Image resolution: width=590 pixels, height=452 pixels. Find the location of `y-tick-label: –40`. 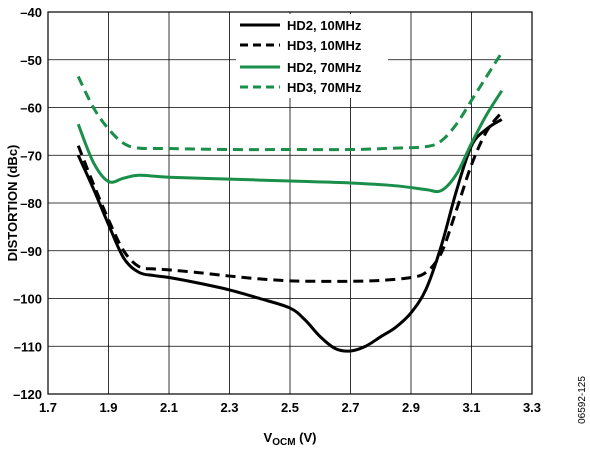

y-tick-label: –40 is located at coordinates (31, 12).